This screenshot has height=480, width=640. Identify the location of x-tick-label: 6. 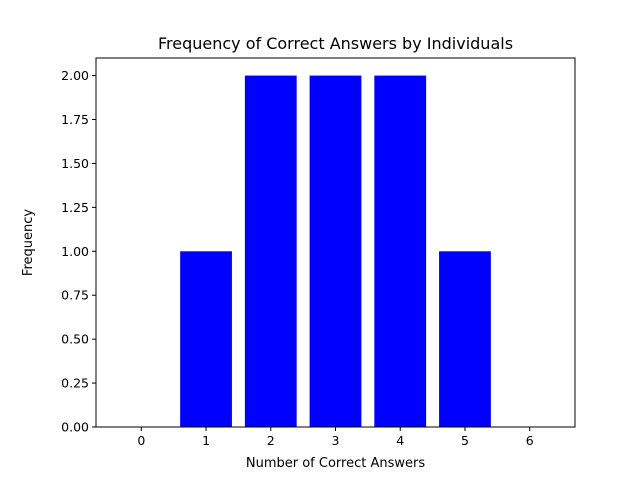
(530, 440).